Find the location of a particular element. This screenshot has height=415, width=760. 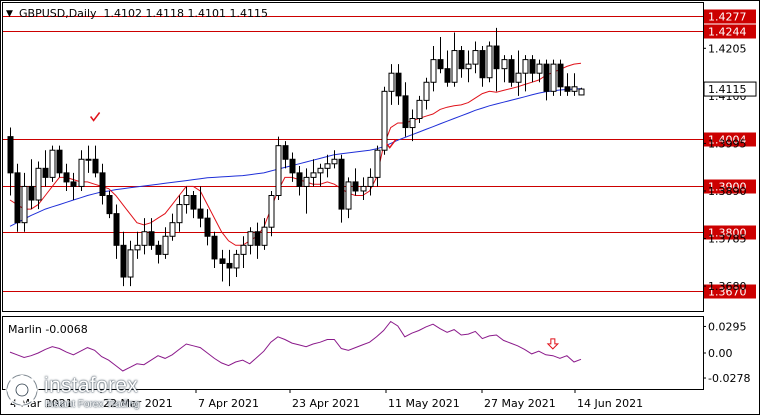

level-label: 1.3800 is located at coordinates (727, 233).